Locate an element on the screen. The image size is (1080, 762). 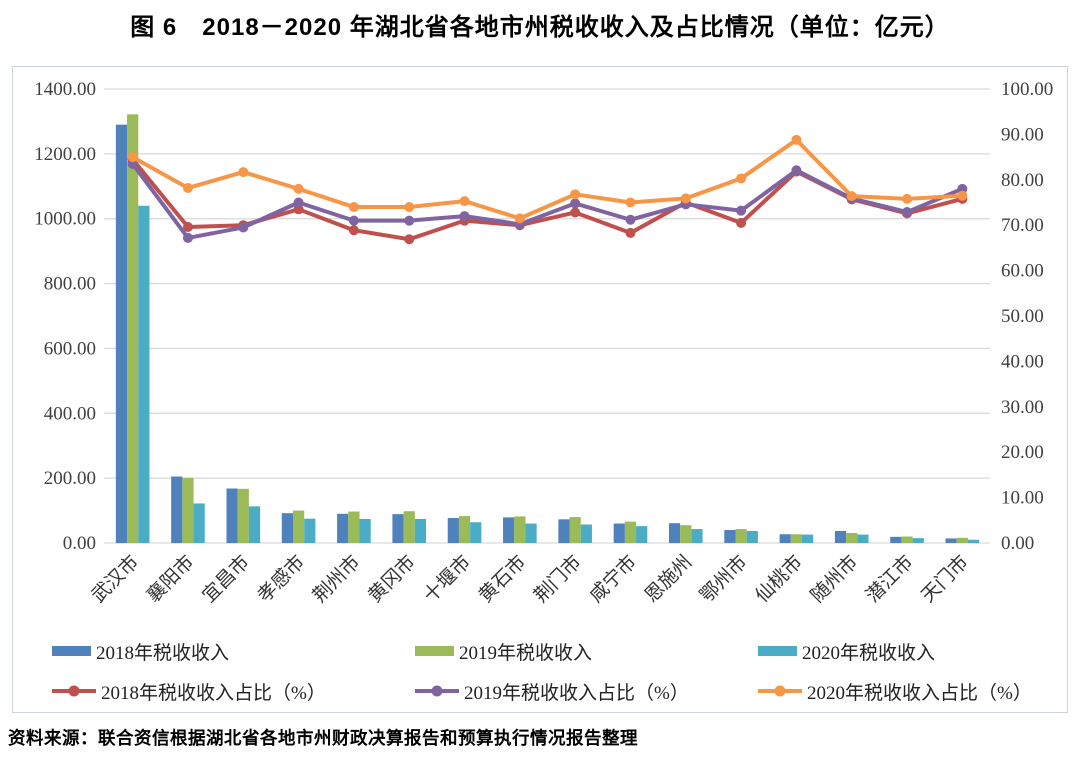
bar-2018年税收收入-黄冈市 is located at coordinates (398, 528).